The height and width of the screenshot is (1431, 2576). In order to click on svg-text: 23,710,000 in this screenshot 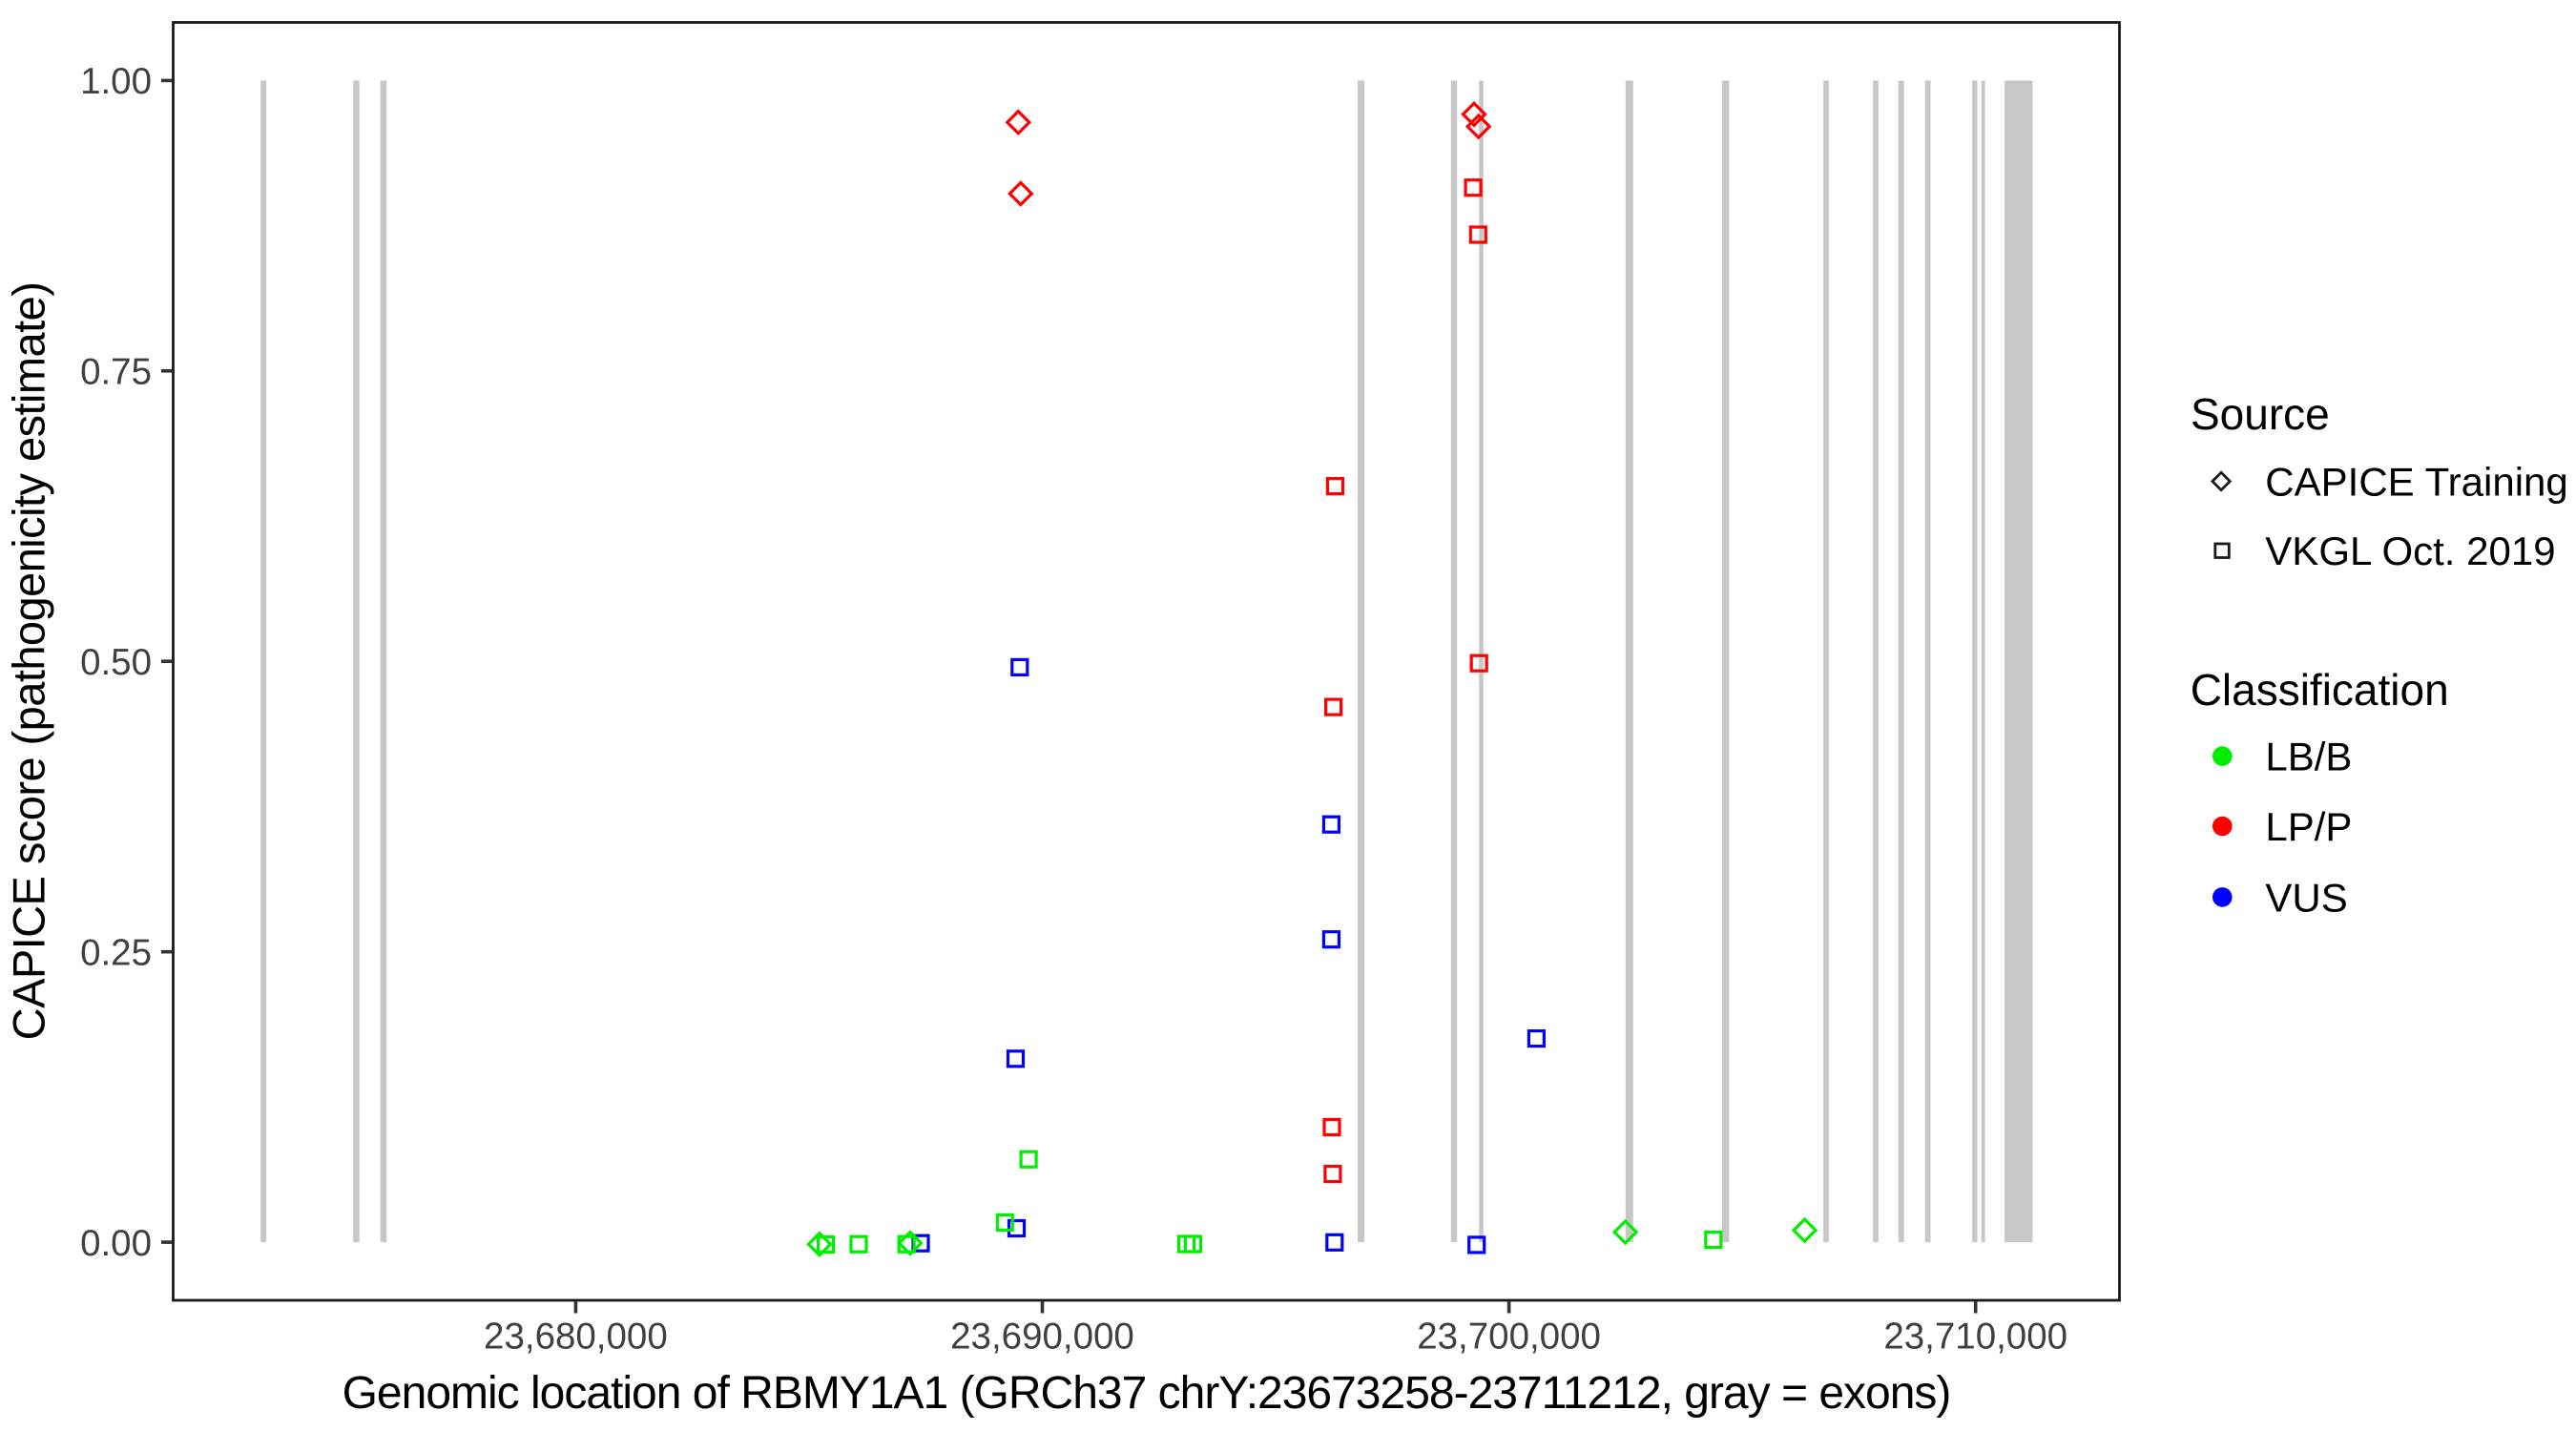, I will do `click(1975, 1336)`.